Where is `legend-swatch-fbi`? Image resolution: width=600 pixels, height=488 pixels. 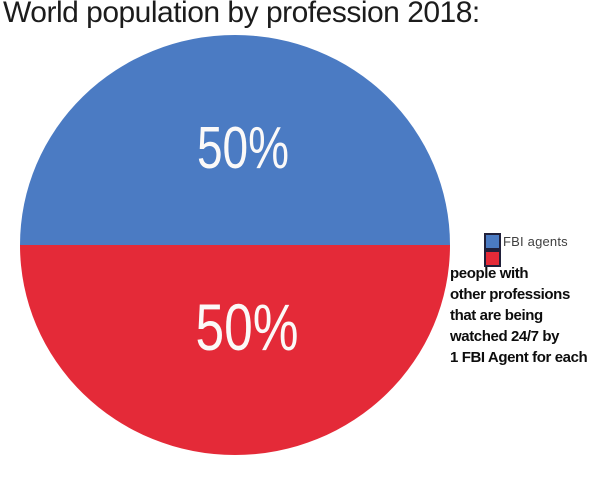 legend-swatch-fbi is located at coordinates (492, 241).